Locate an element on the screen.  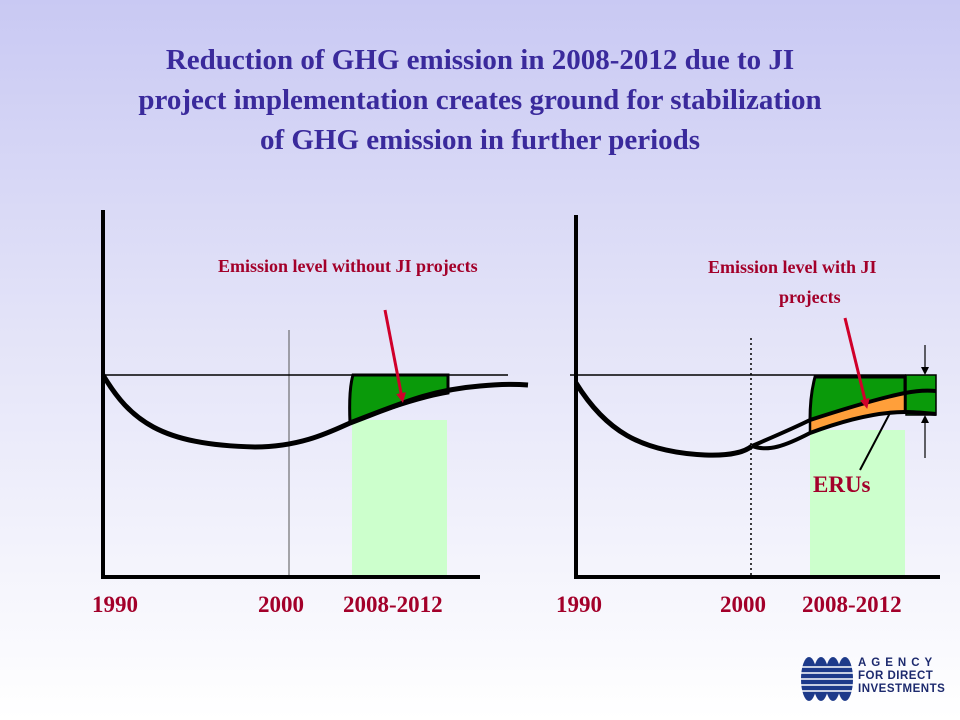
right-emission-label-line1: Emission level with JI is located at coordinates (792, 267).